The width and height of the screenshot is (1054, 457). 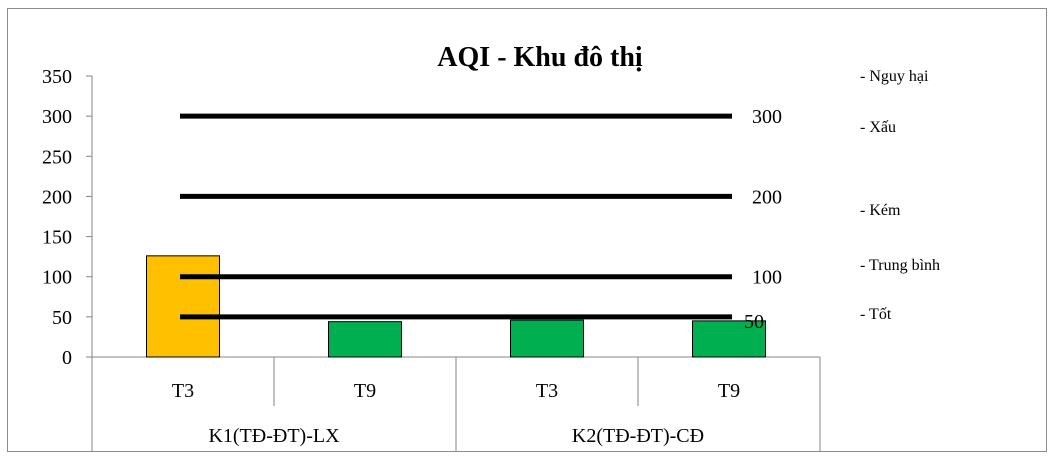 What do you see at coordinates (57, 278) in the screenshot?
I see `y-tick-label: 100` at bounding box center [57, 278].